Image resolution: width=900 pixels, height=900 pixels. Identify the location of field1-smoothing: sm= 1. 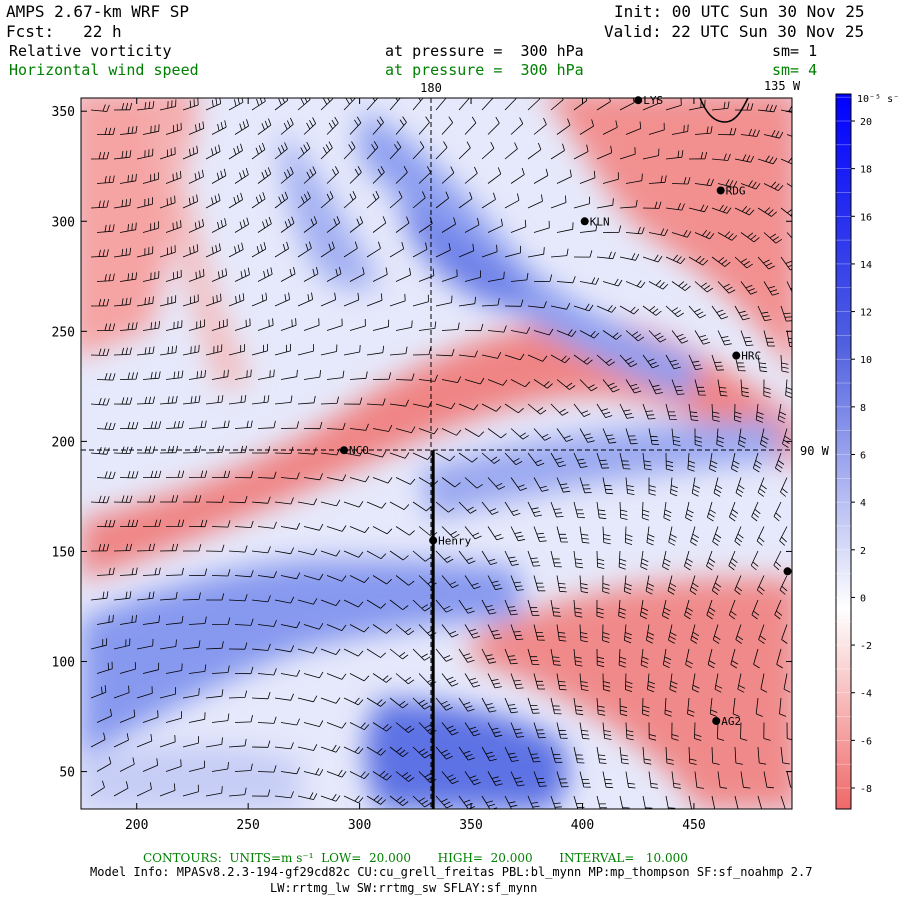
(795, 51).